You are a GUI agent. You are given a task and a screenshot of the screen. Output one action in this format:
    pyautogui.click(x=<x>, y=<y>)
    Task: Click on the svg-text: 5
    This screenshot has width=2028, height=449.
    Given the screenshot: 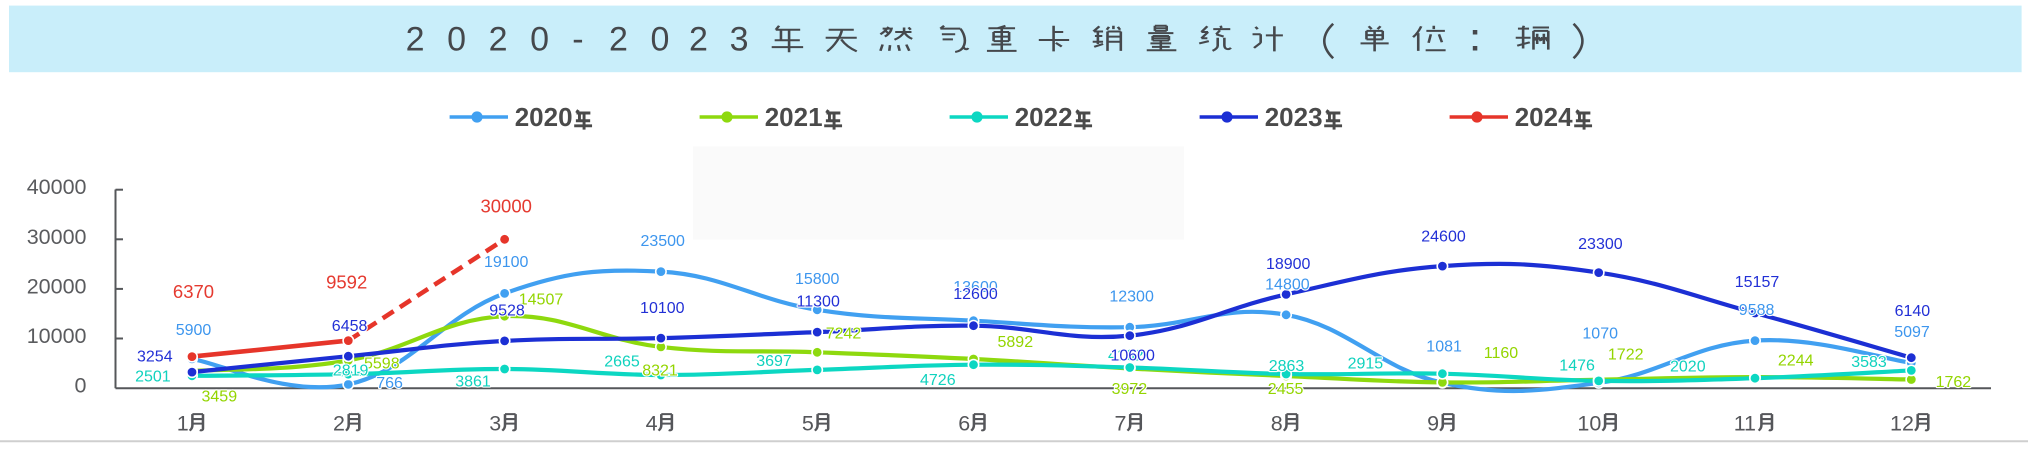 What is the action you would take?
    pyautogui.click(x=808, y=424)
    